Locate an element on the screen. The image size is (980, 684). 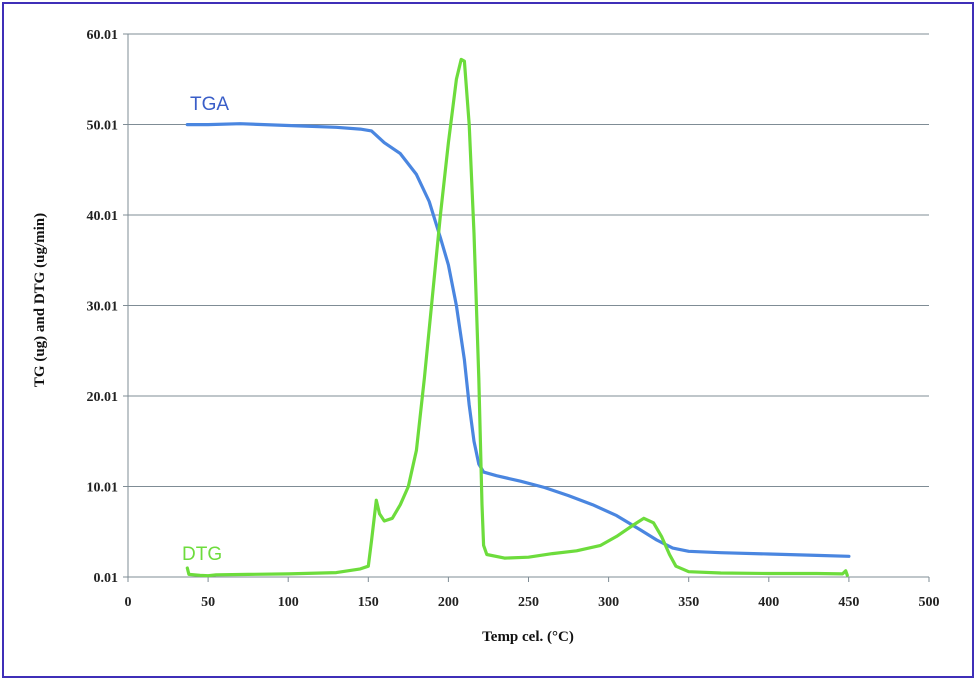
y-tick-label: 40.01 is located at coordinates (103, 216).